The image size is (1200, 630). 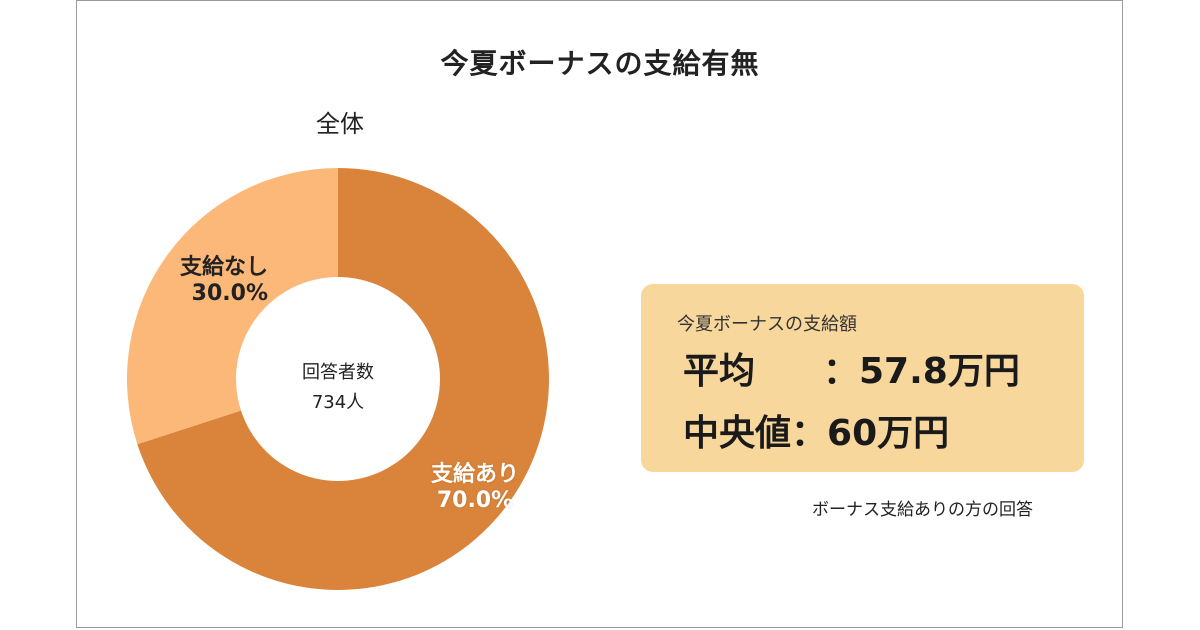 What do you see at coordinates (223, 267) in the screenshot?
I see `slice-label-no-name: 支給なし` at bounding box center [223, 267].